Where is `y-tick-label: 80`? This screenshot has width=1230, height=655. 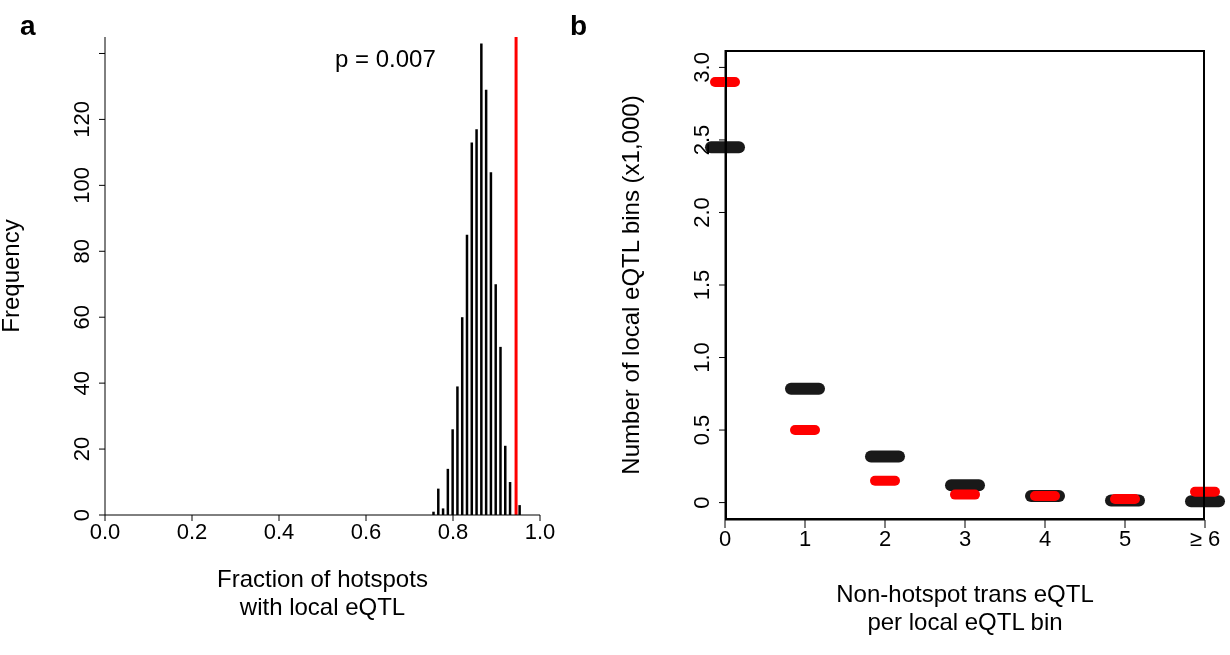
y-tick-label: 80 is located at coordinates (81, 251).